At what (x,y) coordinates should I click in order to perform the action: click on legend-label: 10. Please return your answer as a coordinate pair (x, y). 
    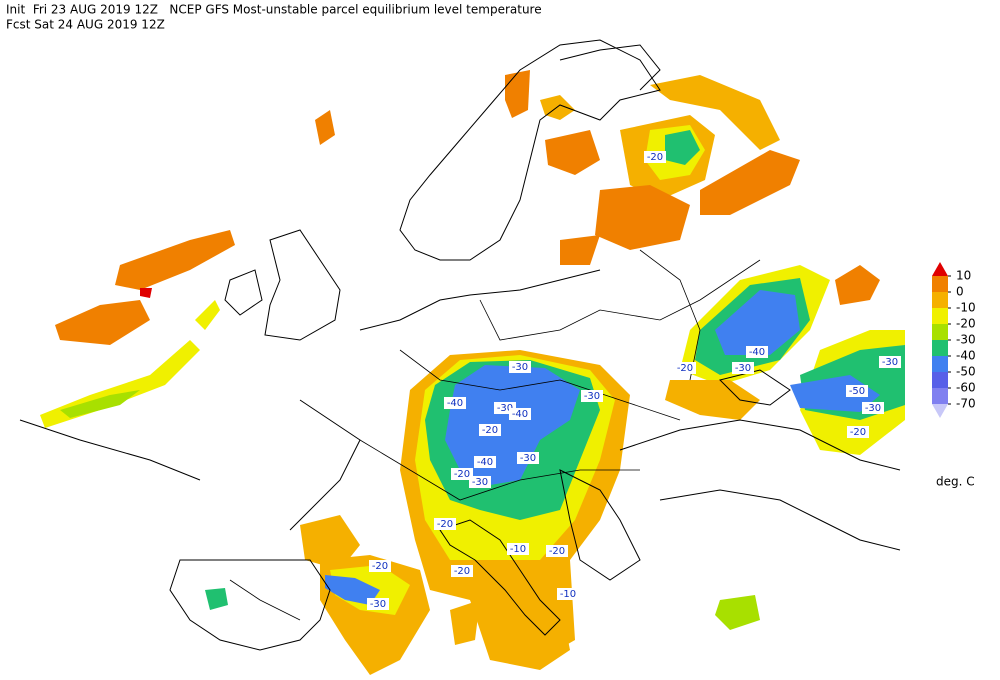
    Looking at the image, I should click on (963, 276).